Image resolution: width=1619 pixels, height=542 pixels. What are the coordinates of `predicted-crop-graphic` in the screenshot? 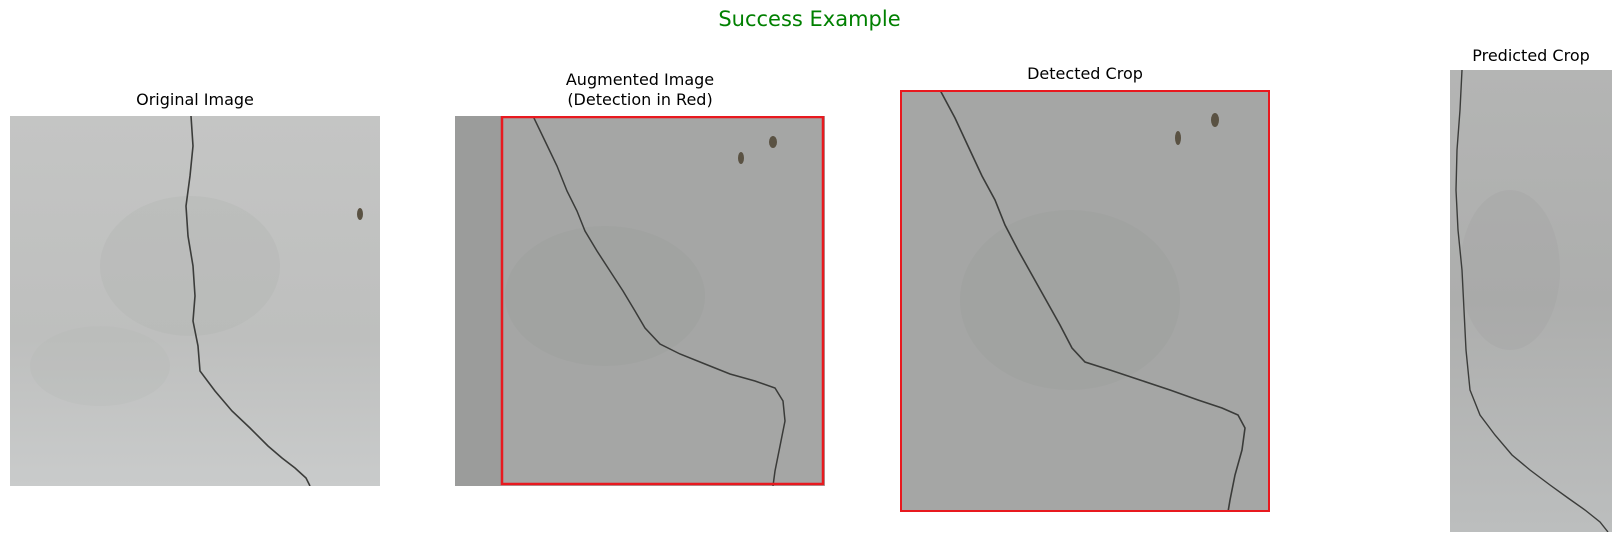 It's located at (1531, 301).